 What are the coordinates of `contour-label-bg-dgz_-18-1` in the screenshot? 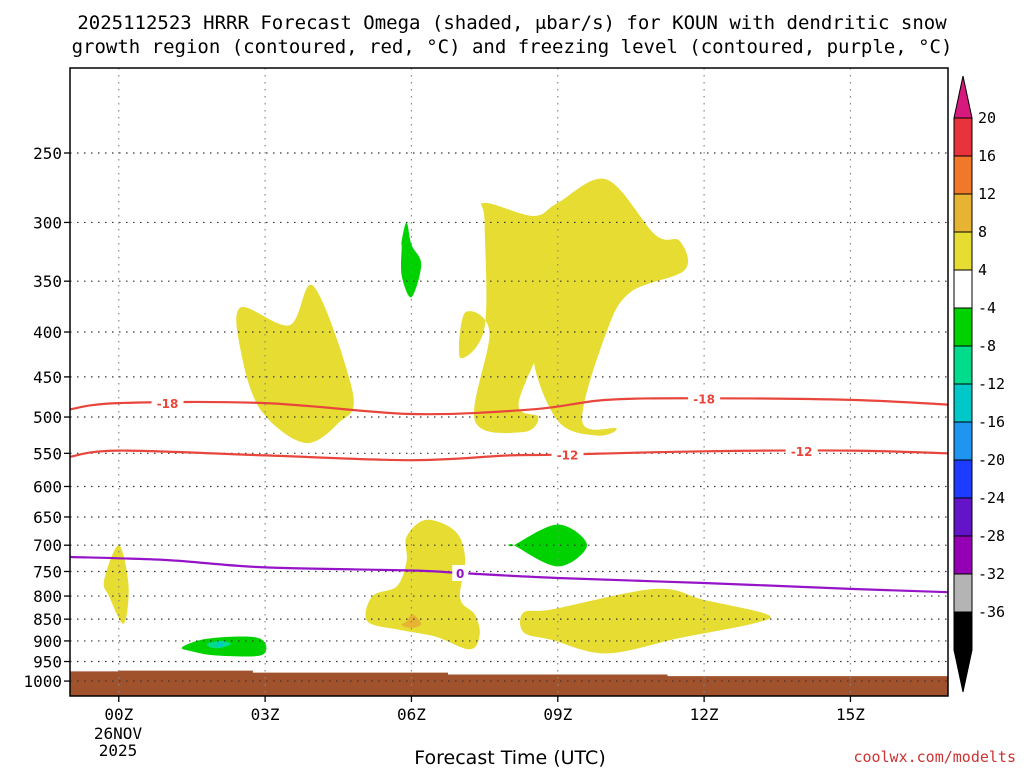 It's located at (704, 398).